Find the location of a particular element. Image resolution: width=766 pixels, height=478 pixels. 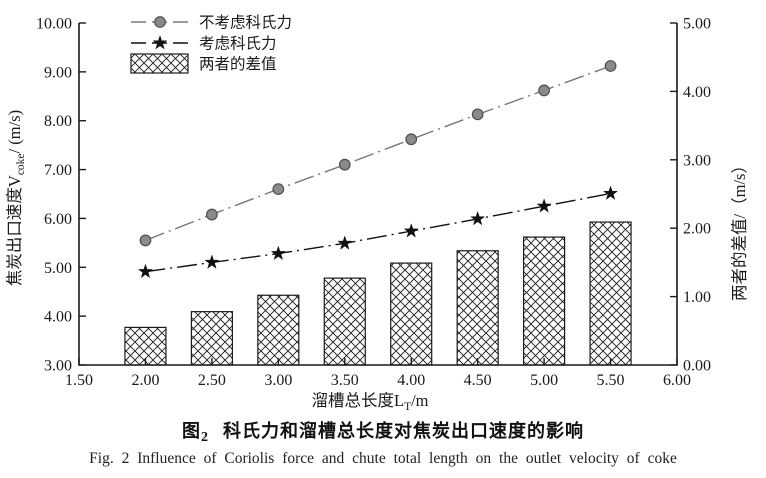

left-axis-tick-label: 8.00 is located at coordinates (58, 121).